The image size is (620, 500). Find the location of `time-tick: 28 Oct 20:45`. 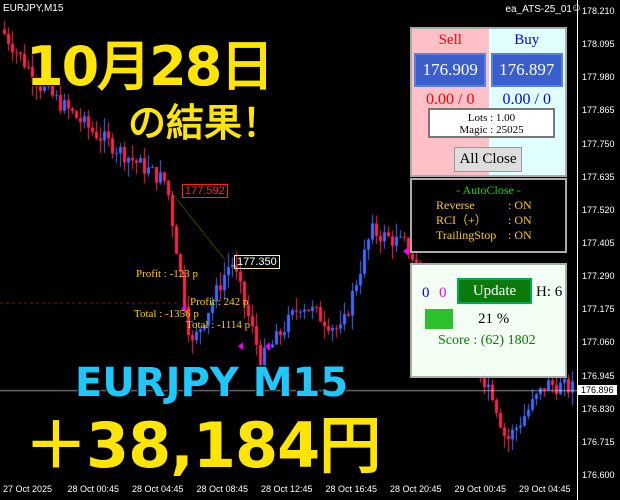

time-tick: 28 Oct 20:45 is located at coordinates (416, 489).